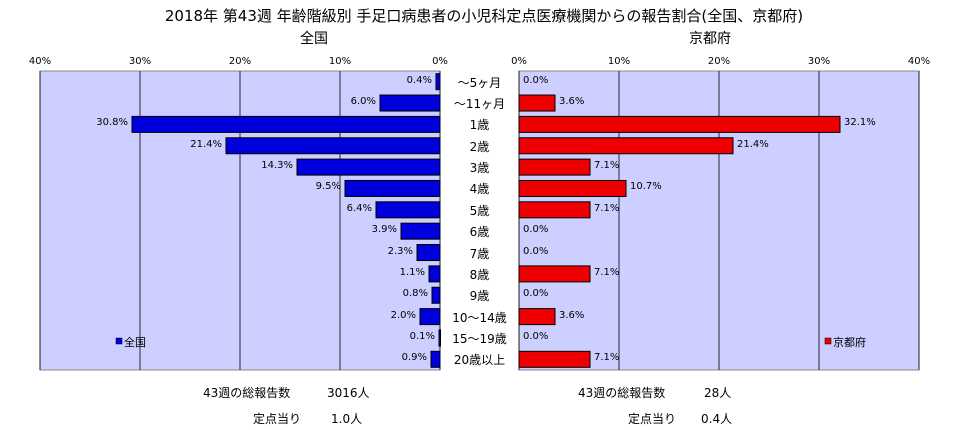 This screenshot has width=968, height=430. I want to click on national-bar-label: 1.1%, so click(412, 272).